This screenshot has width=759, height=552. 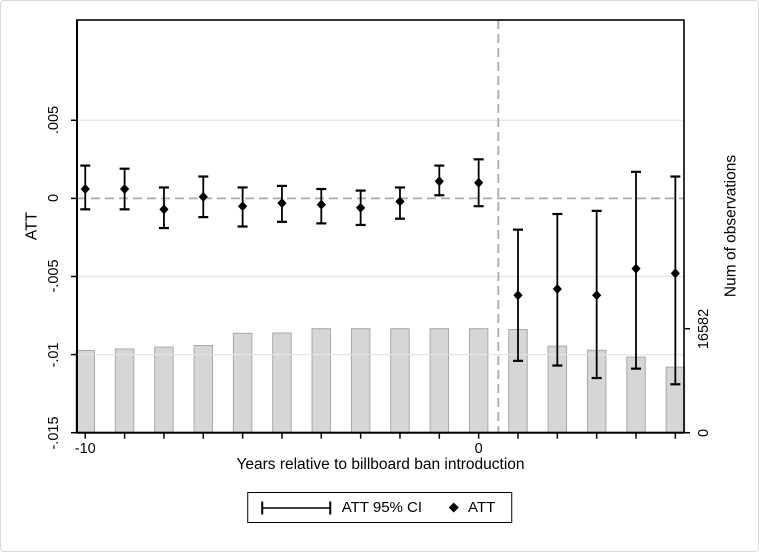 What do you see at coordinates (295, 507) in the screenshot?
I see `error-bar-icon` at bounding box center [295, 507].